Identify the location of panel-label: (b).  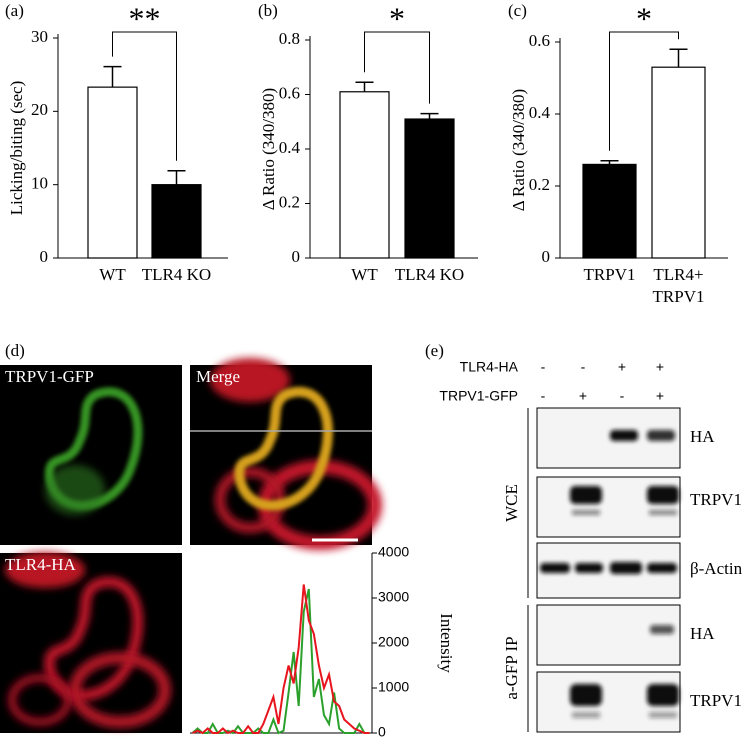
(268, 10).